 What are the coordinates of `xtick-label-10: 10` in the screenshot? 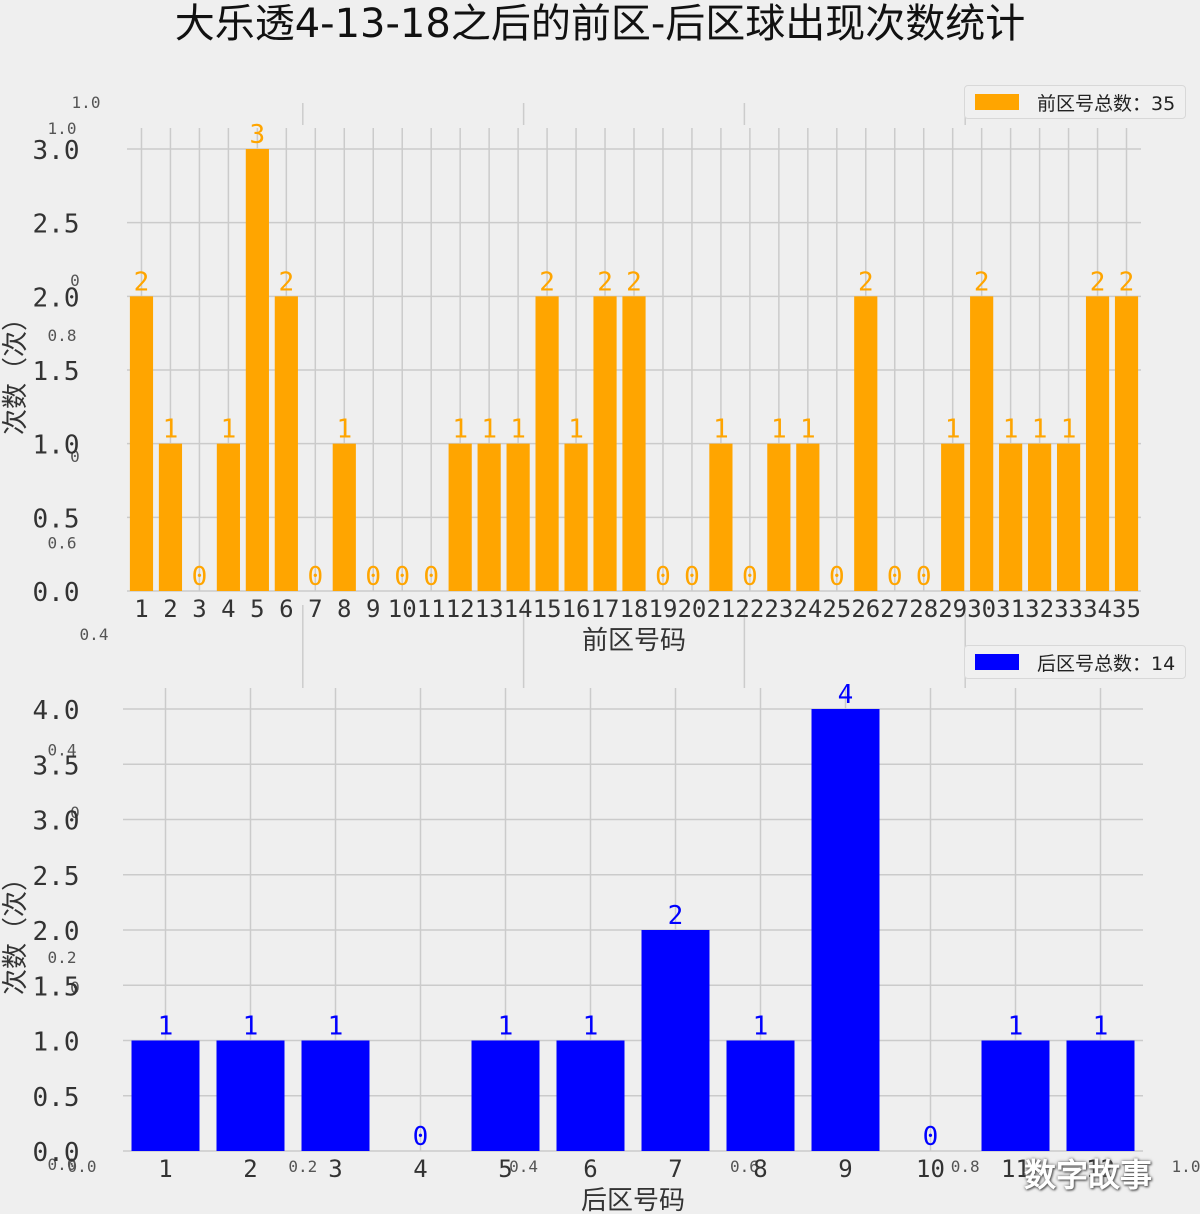 It's located at (402, 609).